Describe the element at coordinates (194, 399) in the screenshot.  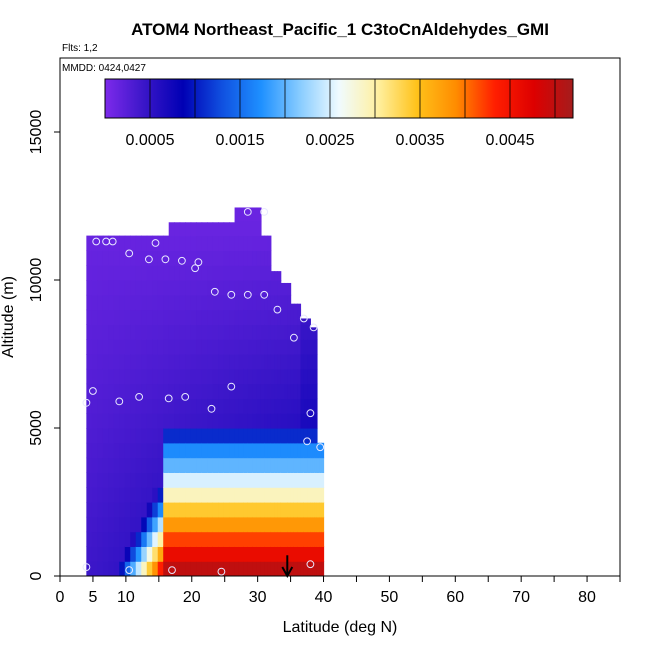
I see `curtain-column` at that location.